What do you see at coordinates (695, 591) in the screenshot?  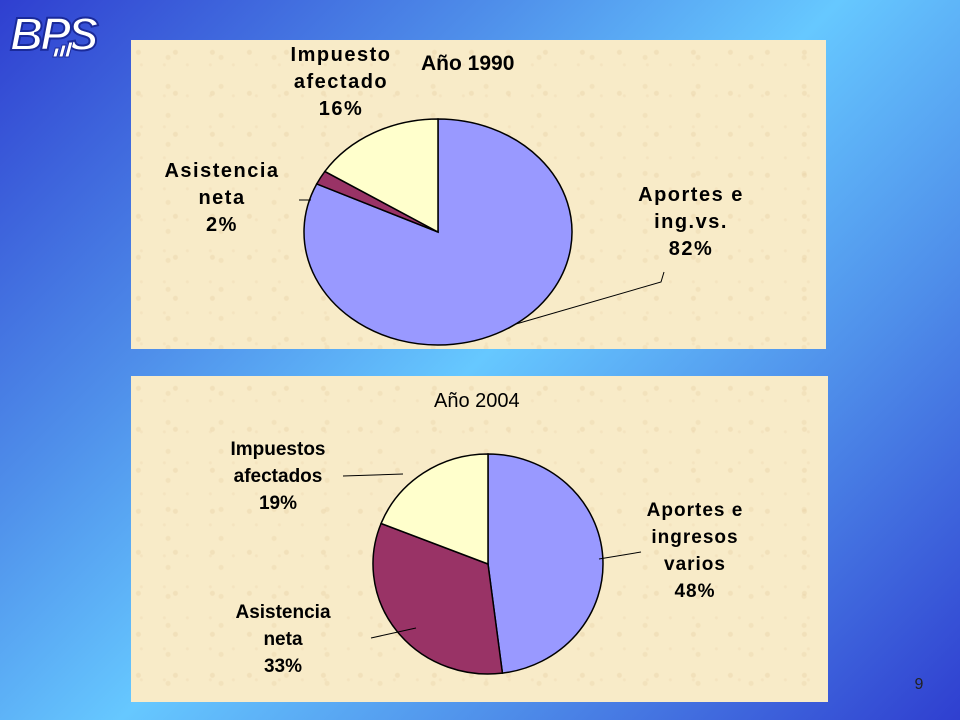 I see `label-value: 48%` at bounding box center [695, 591].